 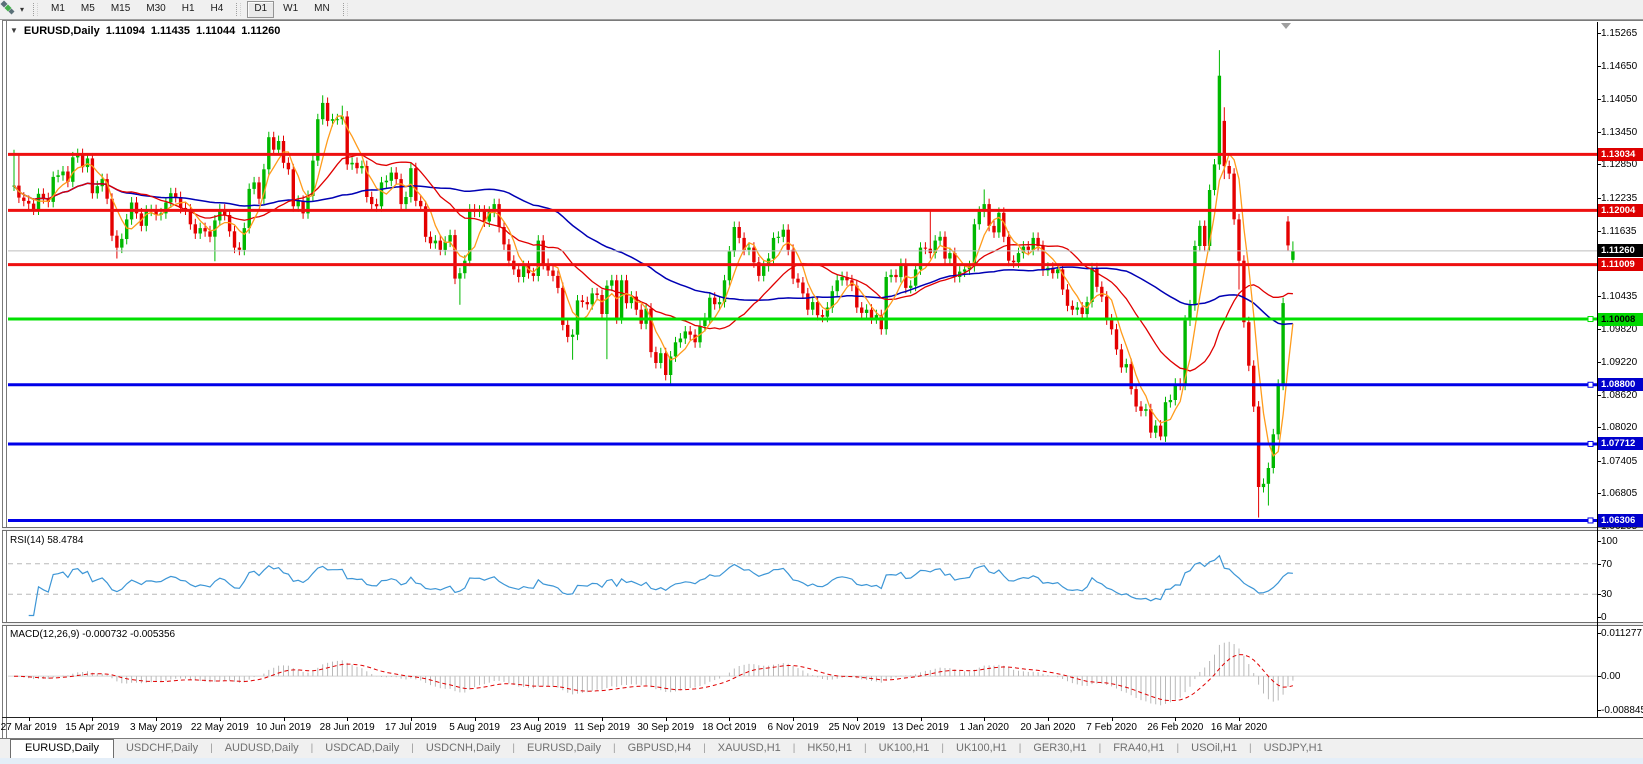 I want to click on chart-tab-ger30-h1: GER30,H1, so click(x=1060, y=748).